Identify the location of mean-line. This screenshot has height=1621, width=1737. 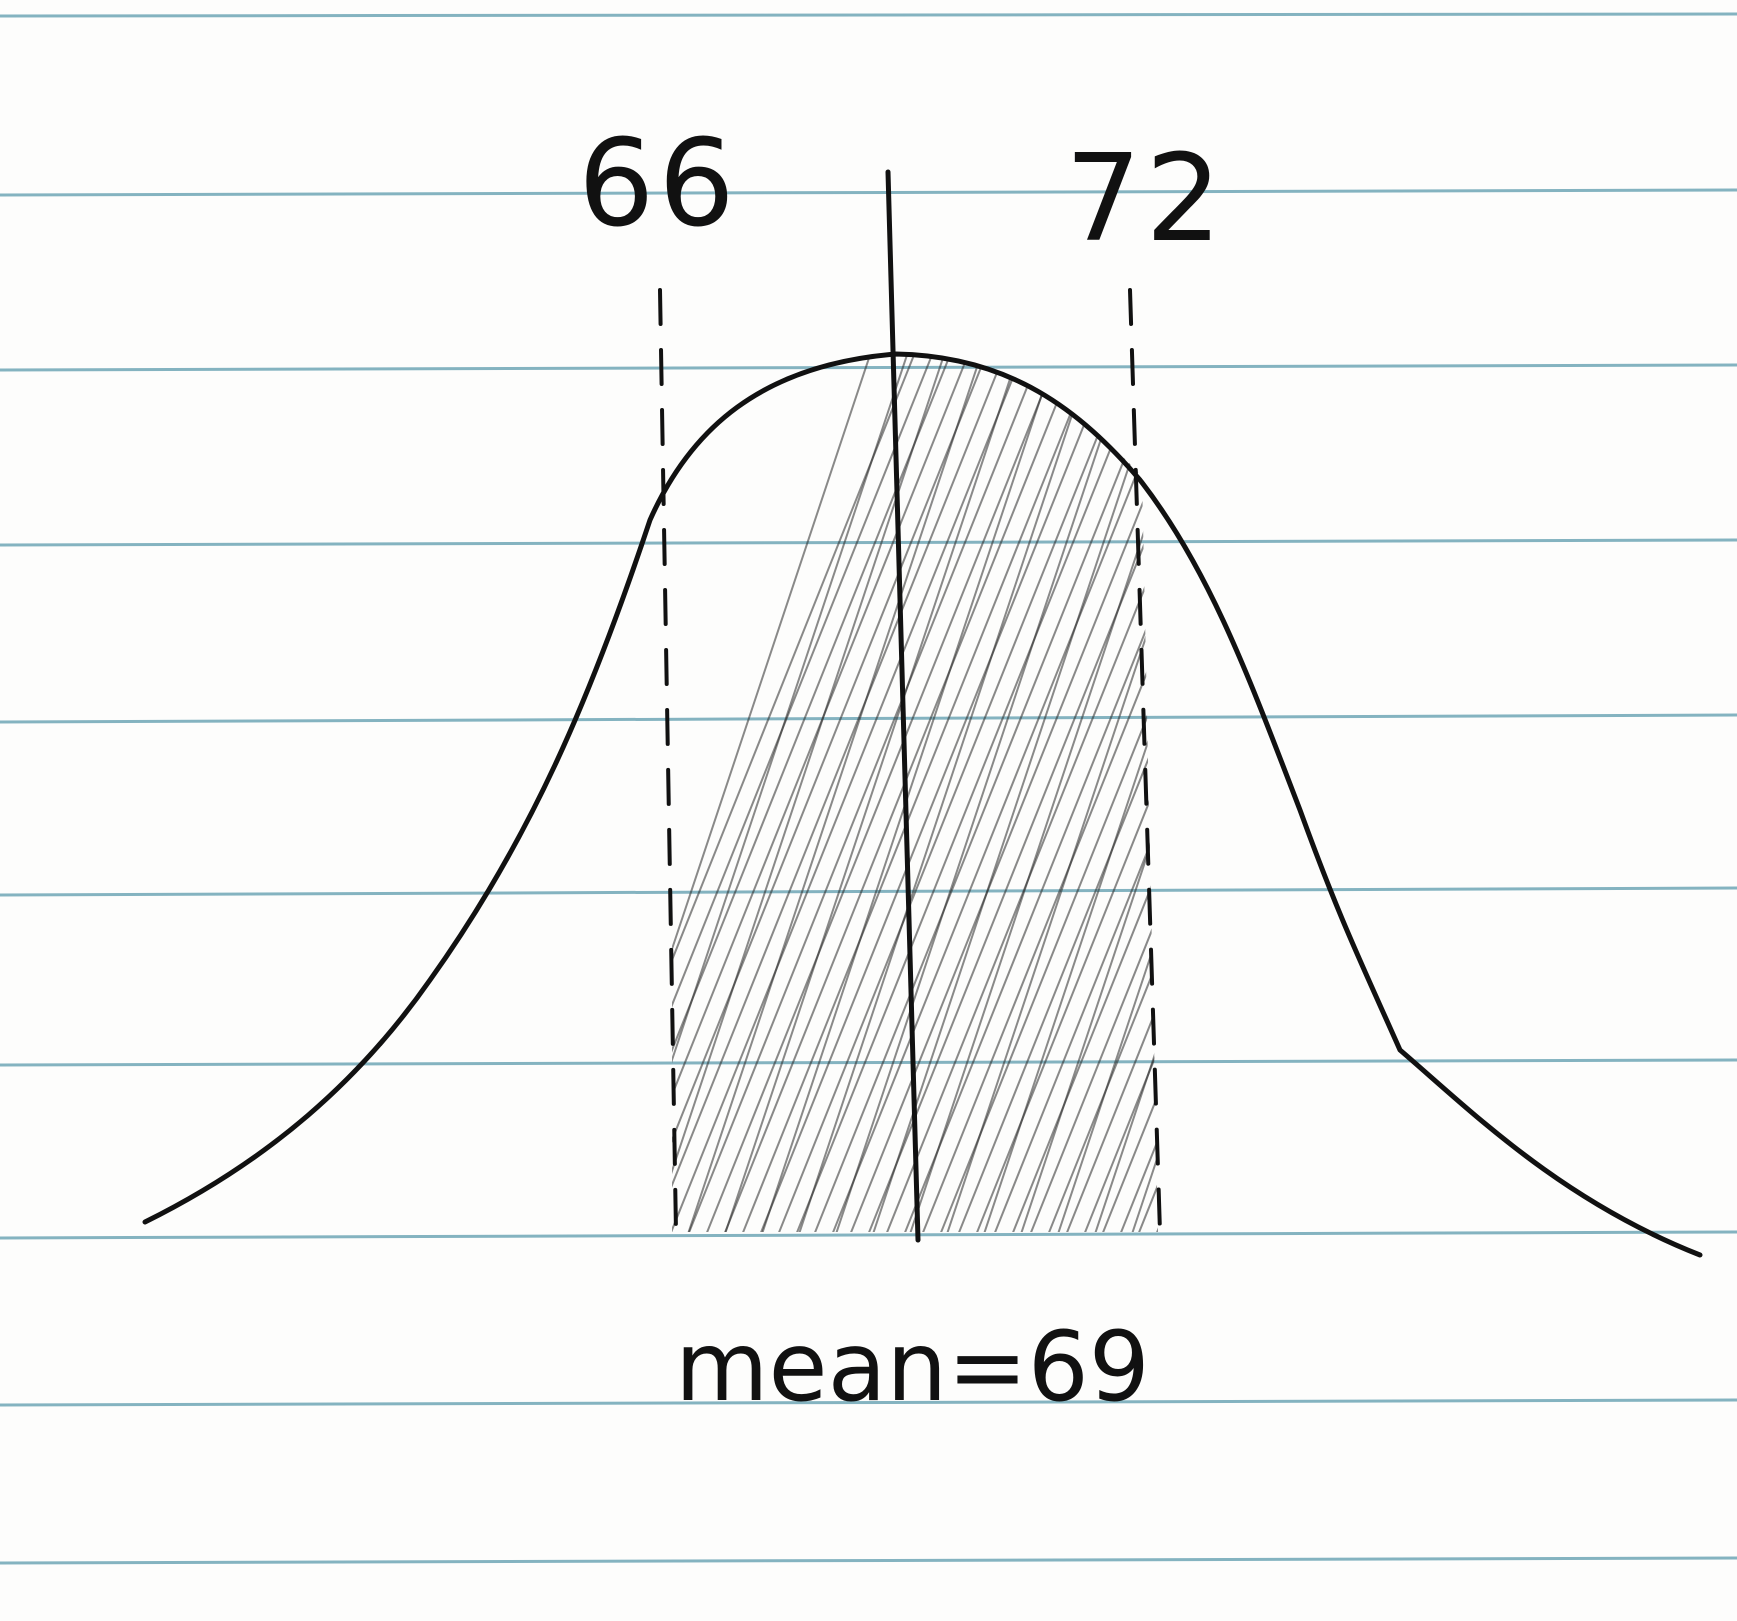
(903, 706).